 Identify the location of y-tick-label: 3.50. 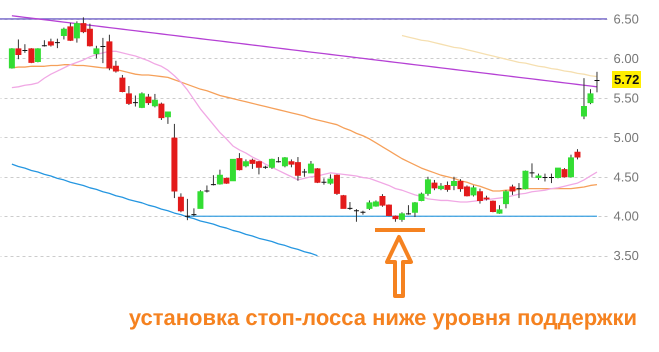
(626, 256).